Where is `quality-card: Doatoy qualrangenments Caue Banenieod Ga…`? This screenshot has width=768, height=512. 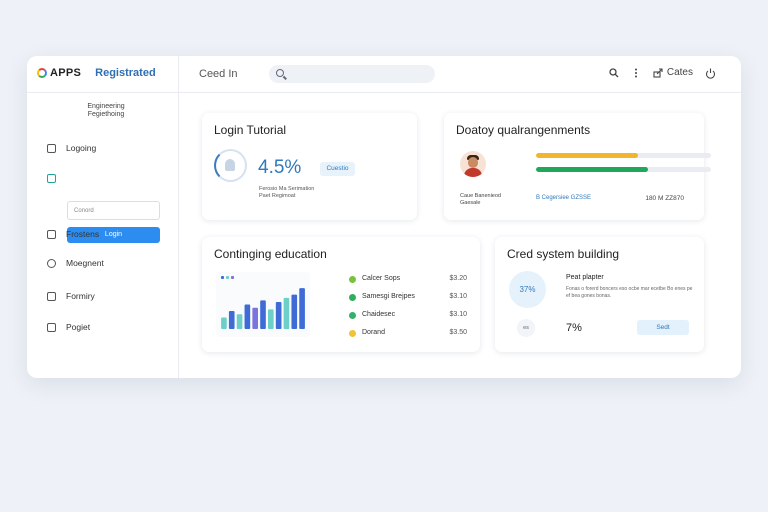 quality-card: Doatoy qualrangenments Caue Banenieod Ga… is located at coordinates (577, 166).